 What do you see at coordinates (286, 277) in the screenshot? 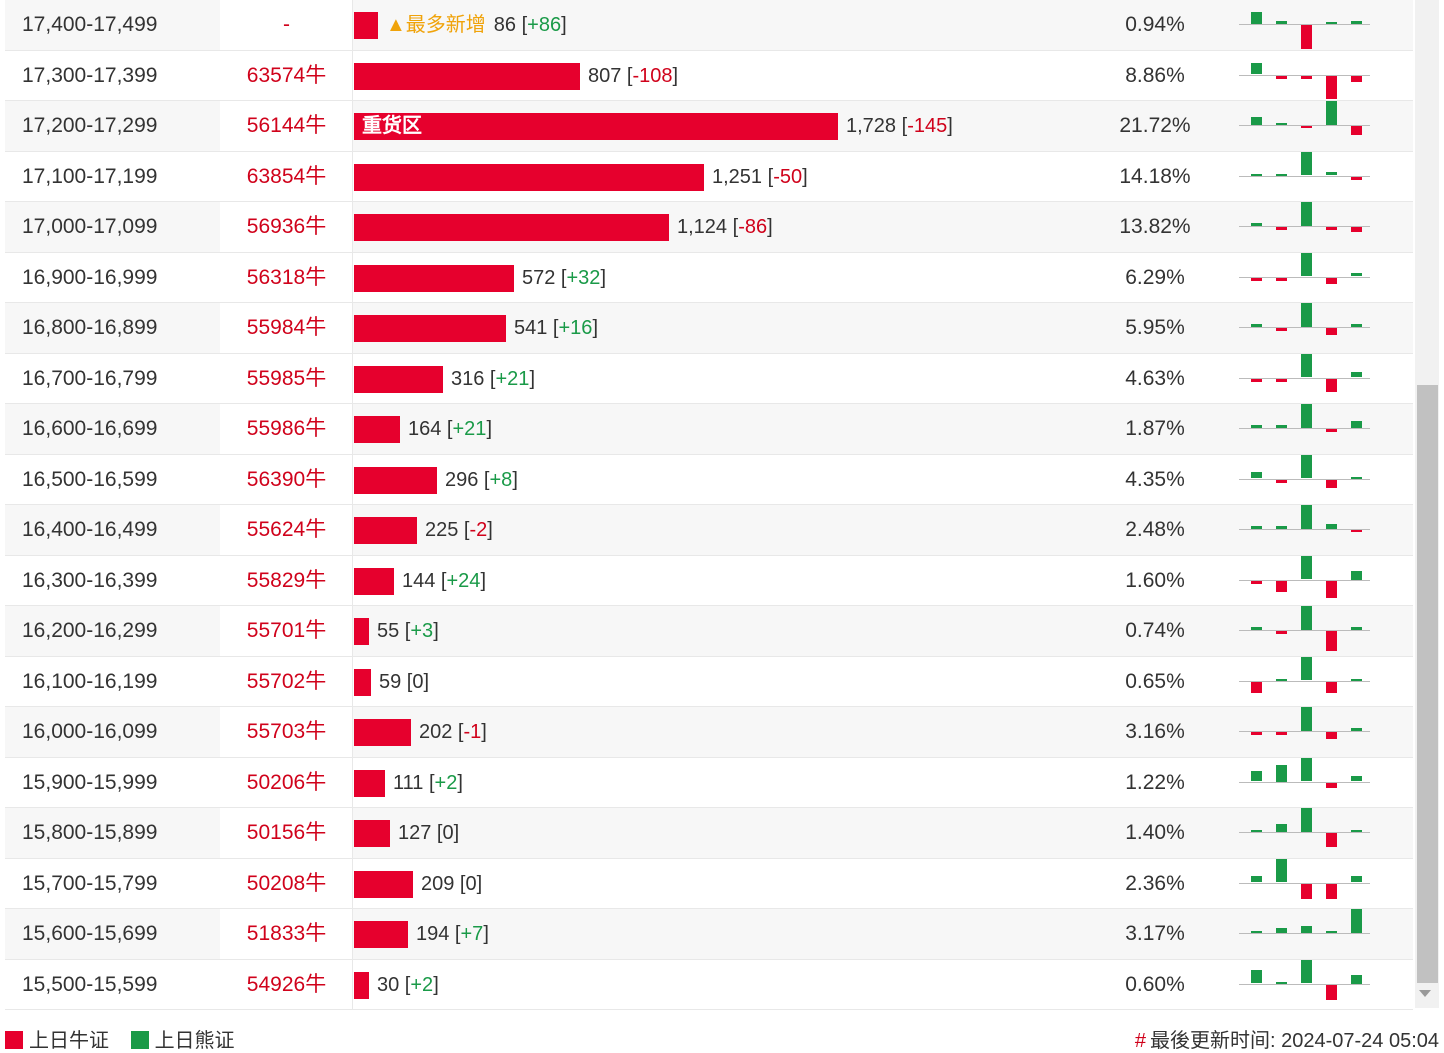
I see `warrant-code: 56318牛` at bounding box center [286, 277].